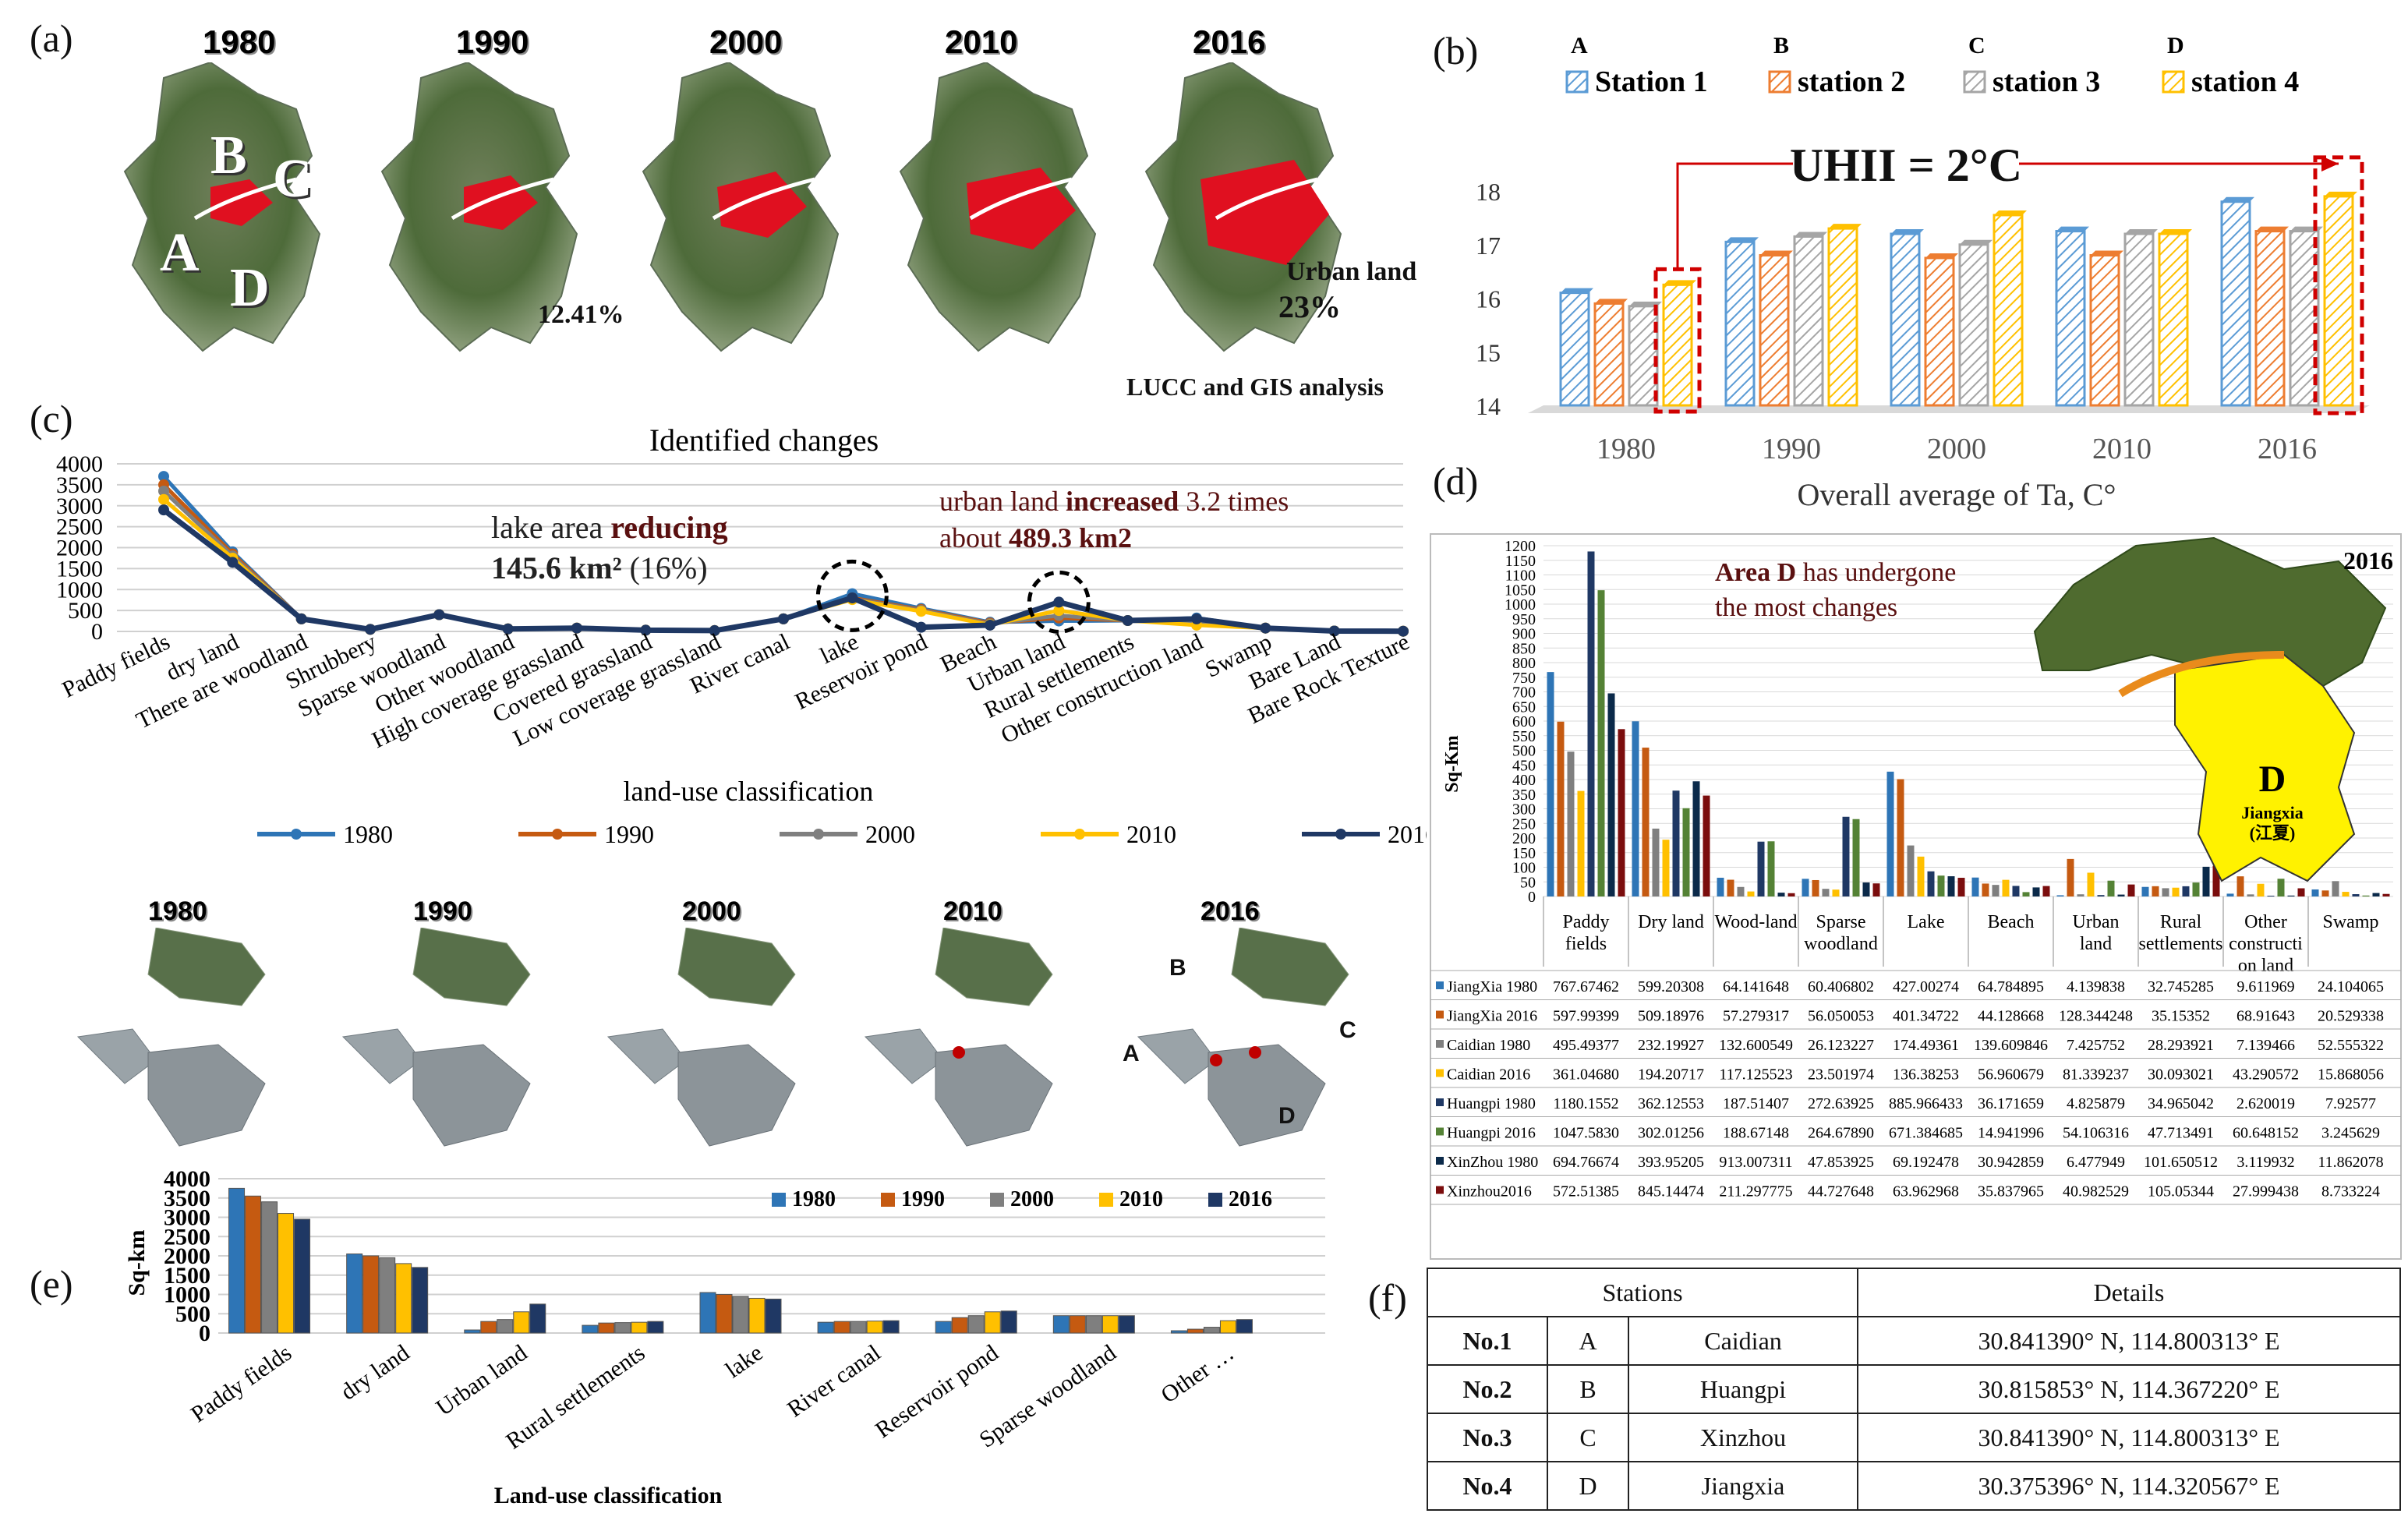  Describe the element at coordinates (1229, 41) in the screenshot. I see `panel-a-year-2016: 2016` at that location.